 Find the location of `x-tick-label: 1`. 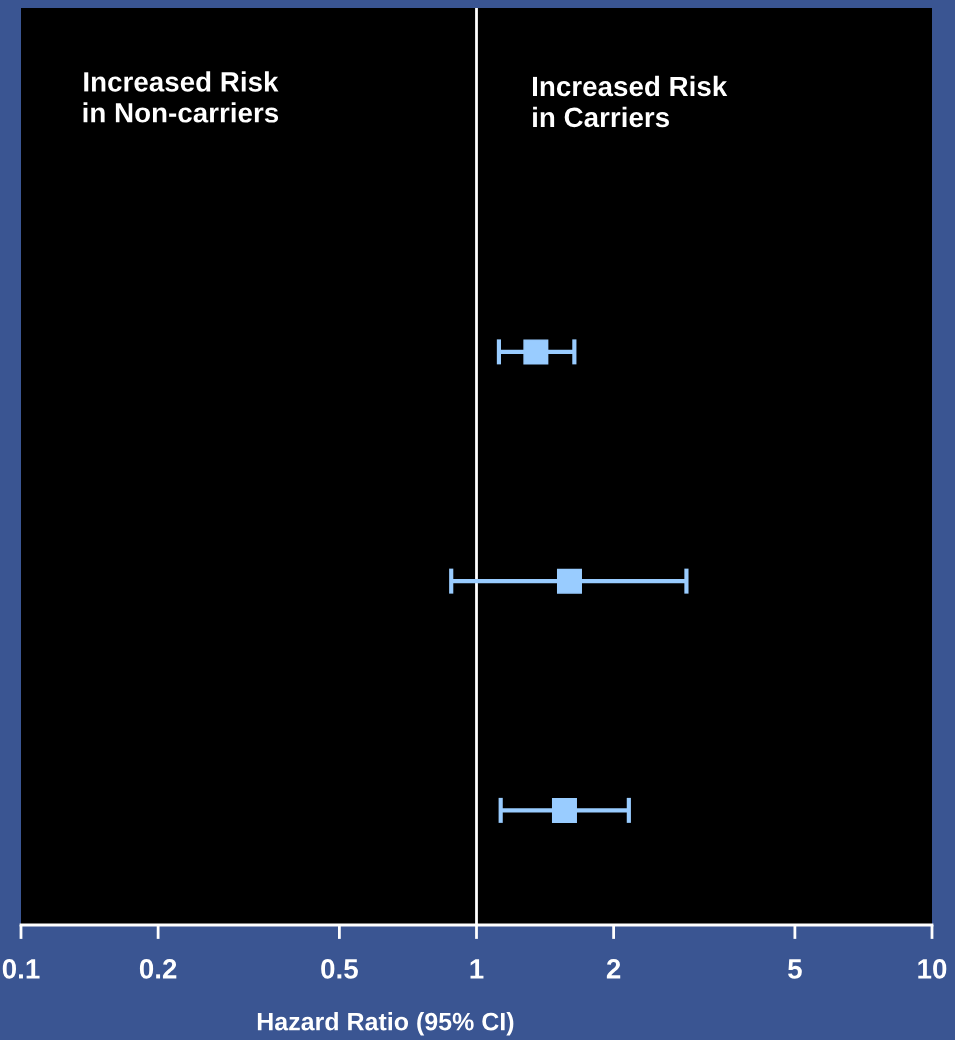

x-tick-label: 1 is located at coordinates (477, 969).